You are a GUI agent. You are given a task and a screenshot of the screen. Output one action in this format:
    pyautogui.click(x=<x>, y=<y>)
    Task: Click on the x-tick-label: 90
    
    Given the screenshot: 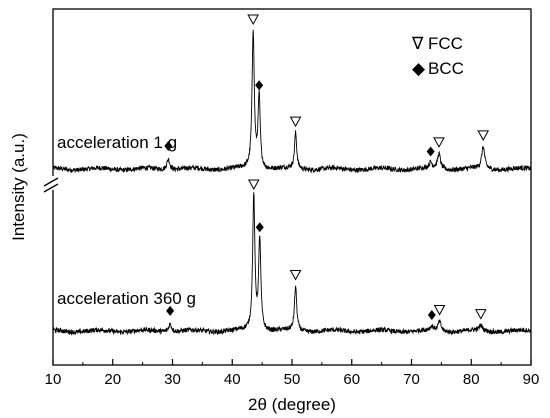 What is the action you would take?
    pyautogui.click(x=531, y=379)
    